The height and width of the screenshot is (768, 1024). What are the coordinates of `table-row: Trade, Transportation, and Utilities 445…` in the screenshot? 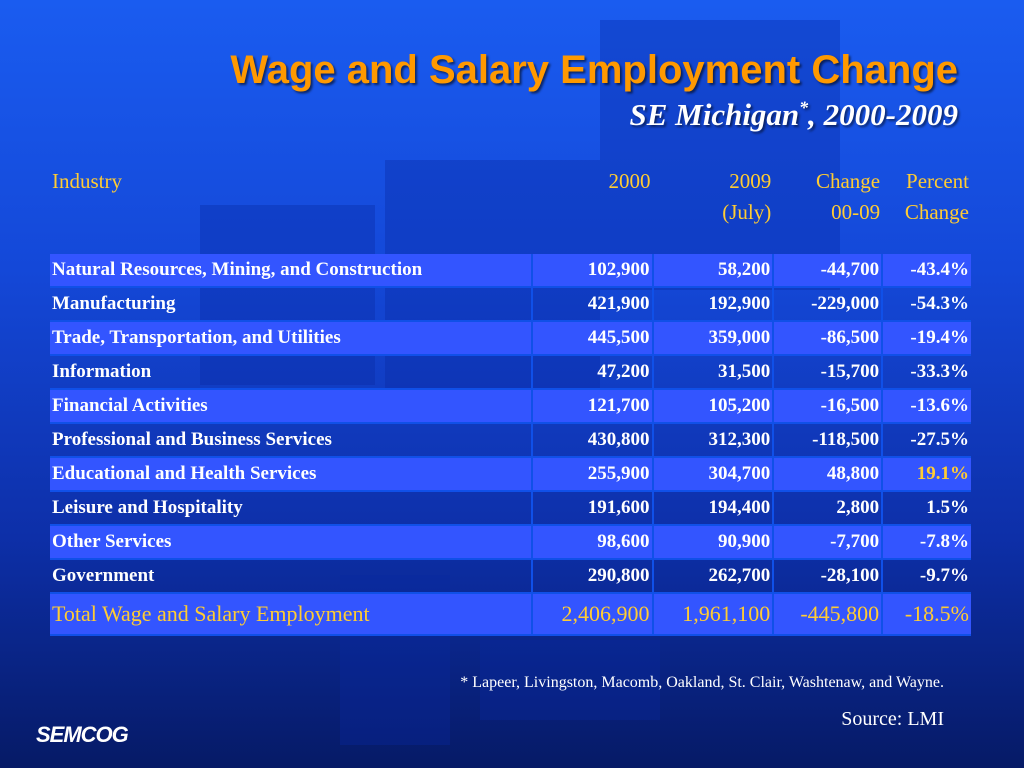 It's located at (510, 338).